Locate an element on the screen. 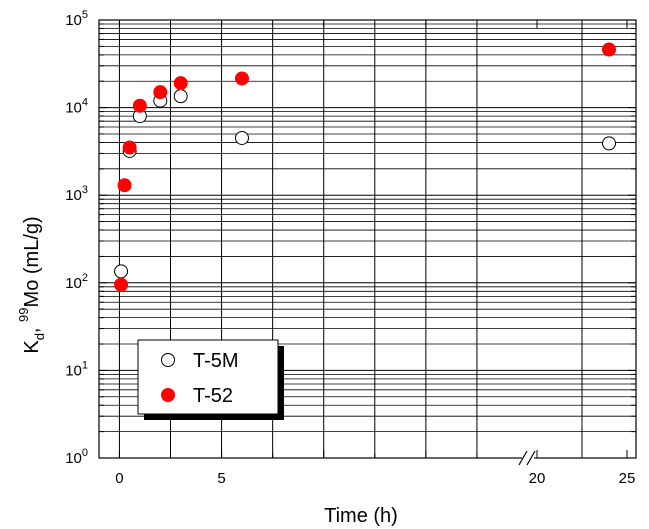  y-tick-label: 10⁰ is located at coordinates (76, 457).